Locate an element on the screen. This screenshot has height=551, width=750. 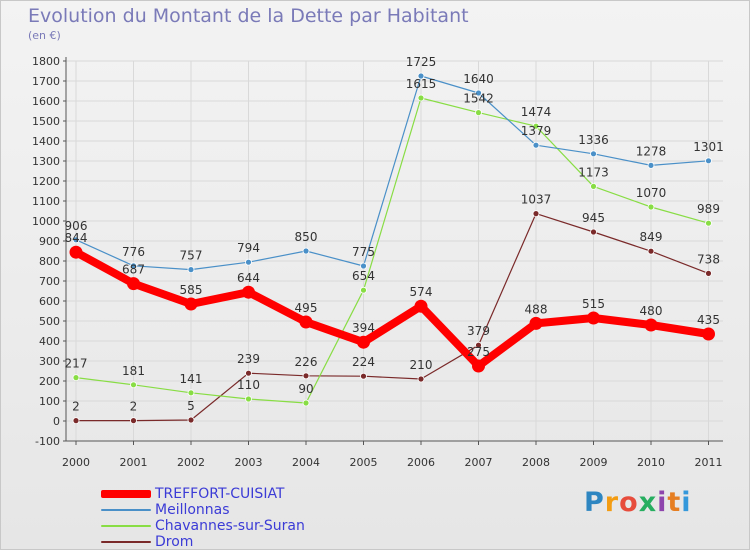
legend-item: Meillonnas is located at coordinates (203, 510).